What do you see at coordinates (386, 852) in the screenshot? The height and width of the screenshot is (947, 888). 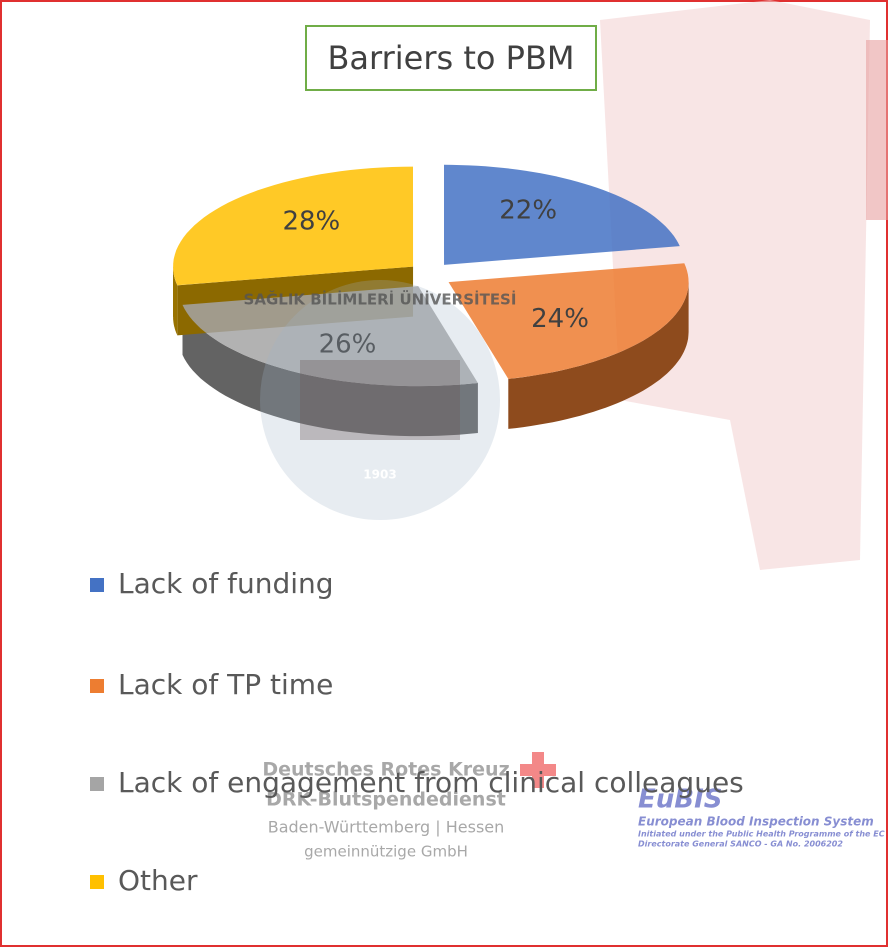 I see `drk-text: gemeinnützige GmbH` at bounding box center [386, 852].